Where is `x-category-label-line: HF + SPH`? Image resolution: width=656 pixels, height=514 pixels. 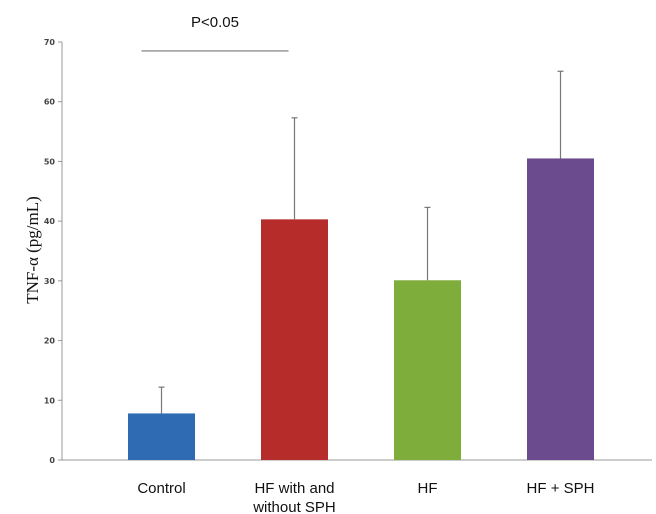
x-category-label-line: HF + SPH is located at coordinates (561, 488).